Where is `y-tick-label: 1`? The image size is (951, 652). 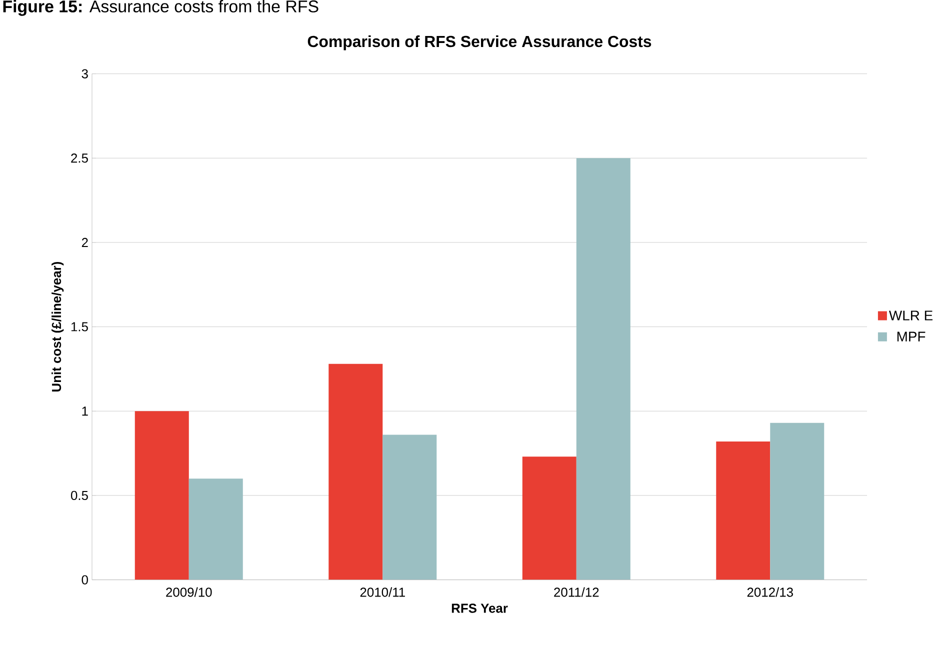 y-tick-label: 1 is located at coordinates (85, 411).